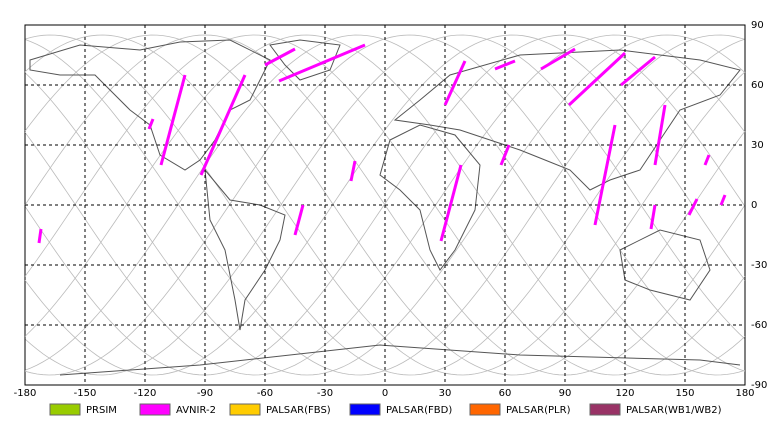  What do you see at coordinates (205, 393) in the screenshot?
I see `x-tick-label: -90` at bounding box center [205, 393].